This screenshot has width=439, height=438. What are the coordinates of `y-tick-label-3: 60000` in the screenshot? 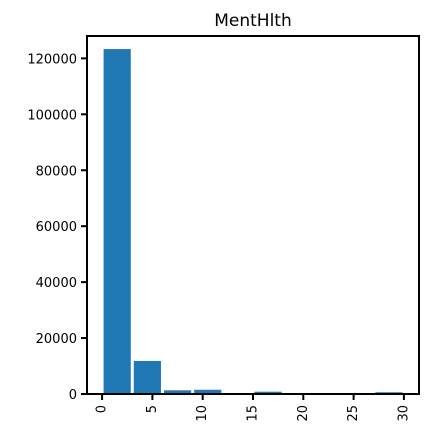 It's located at (56, 227).